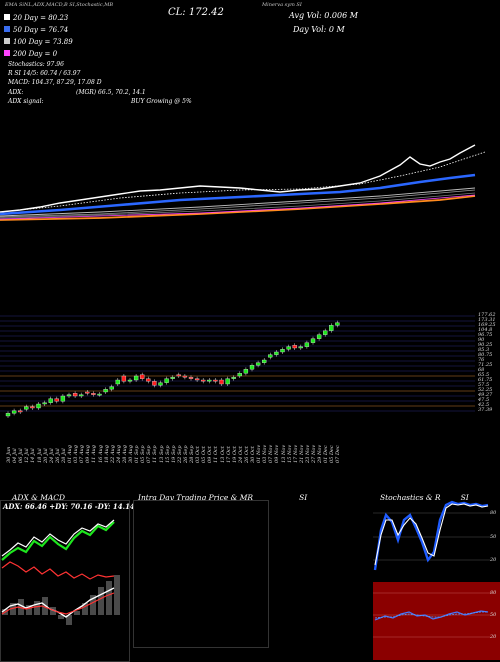  What do you see at coordinates (493, 615) in the screenshot?
I see `rsi-label-50: 50` at bounding box center [493, 615].